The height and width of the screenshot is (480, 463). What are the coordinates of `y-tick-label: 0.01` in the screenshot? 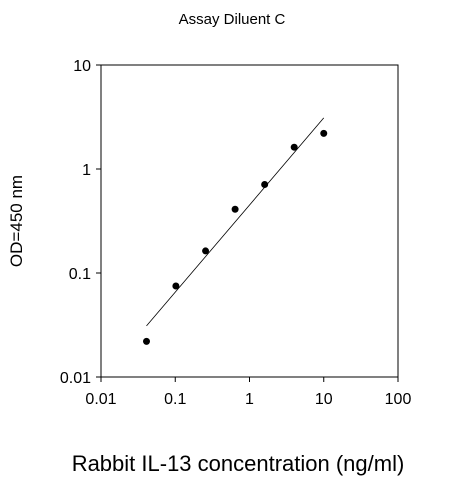 It's located at (75, 378).